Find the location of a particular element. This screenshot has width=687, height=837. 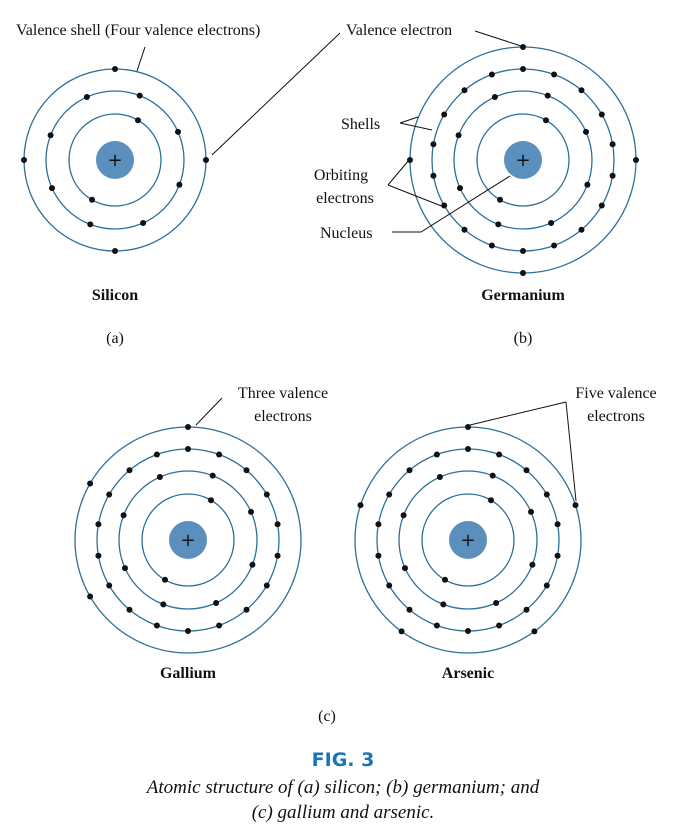

shells-label: Shells is located at coordinates (360, 124).